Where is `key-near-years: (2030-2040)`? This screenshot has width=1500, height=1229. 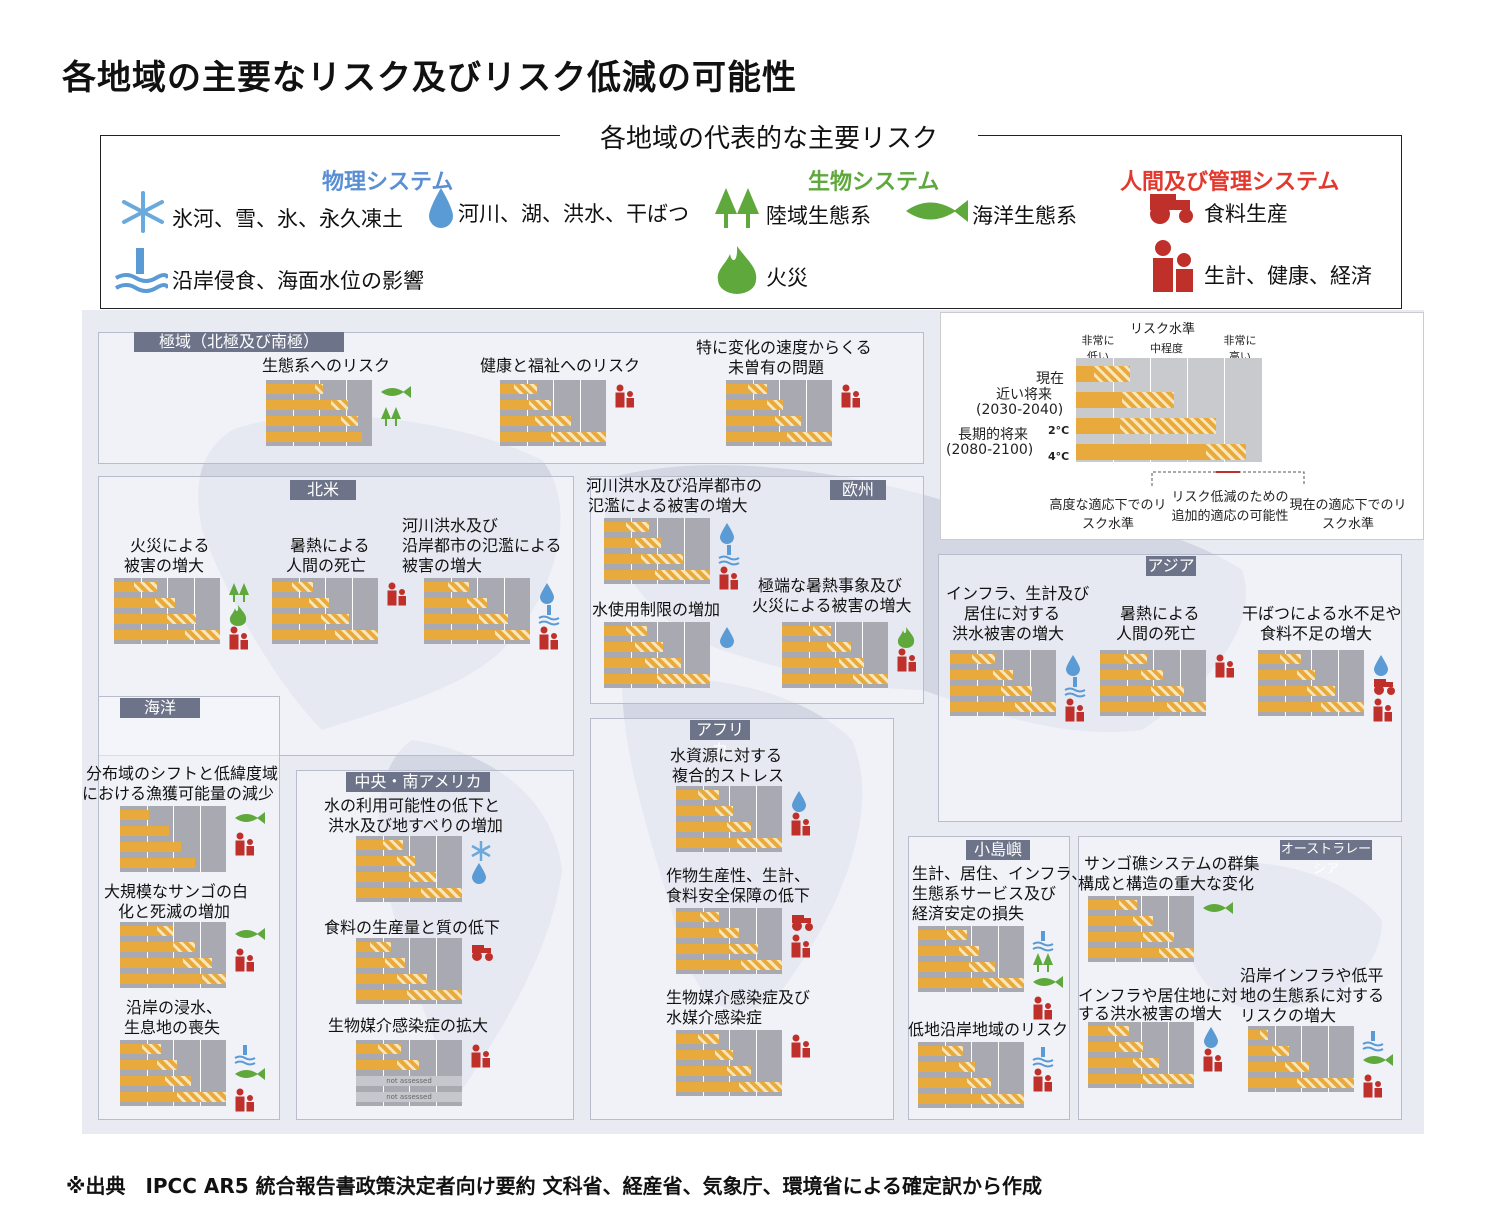
key-near-years: (2030-2040) is located at coordinates (1020, 410).